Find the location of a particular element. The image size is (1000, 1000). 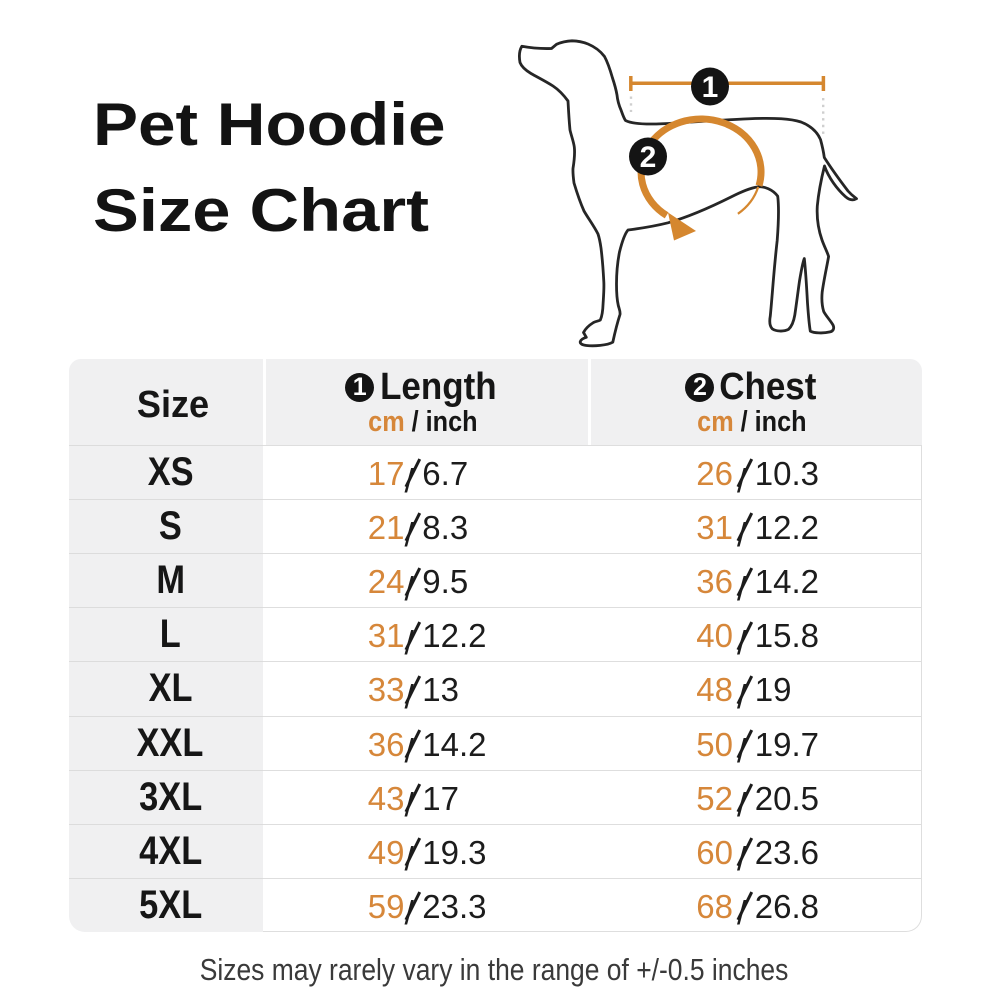

svg-text: 1 is located at coordinates (710, 87).